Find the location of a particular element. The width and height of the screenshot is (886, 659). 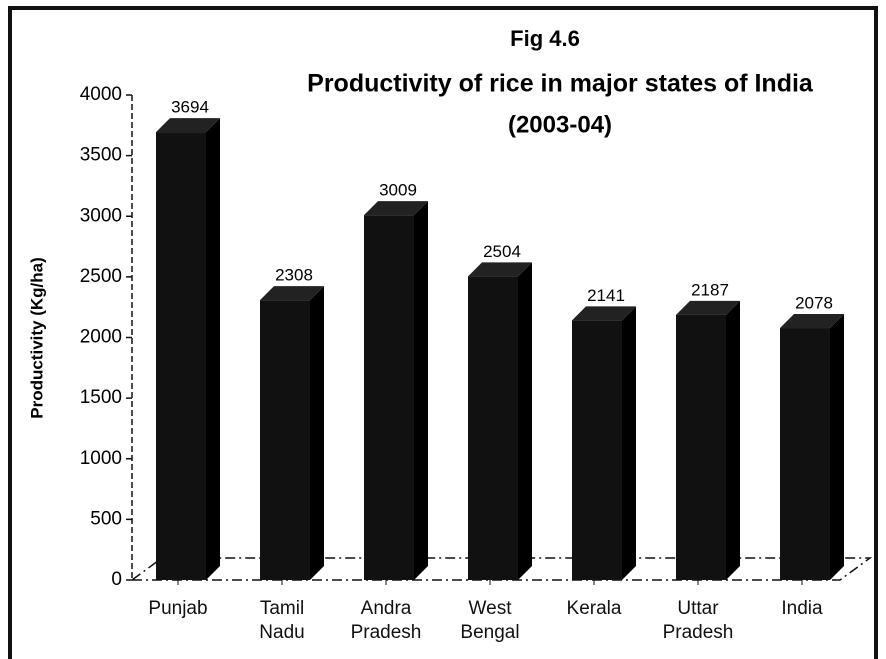

value-label: 3009 is located at coordinates (398, 190).